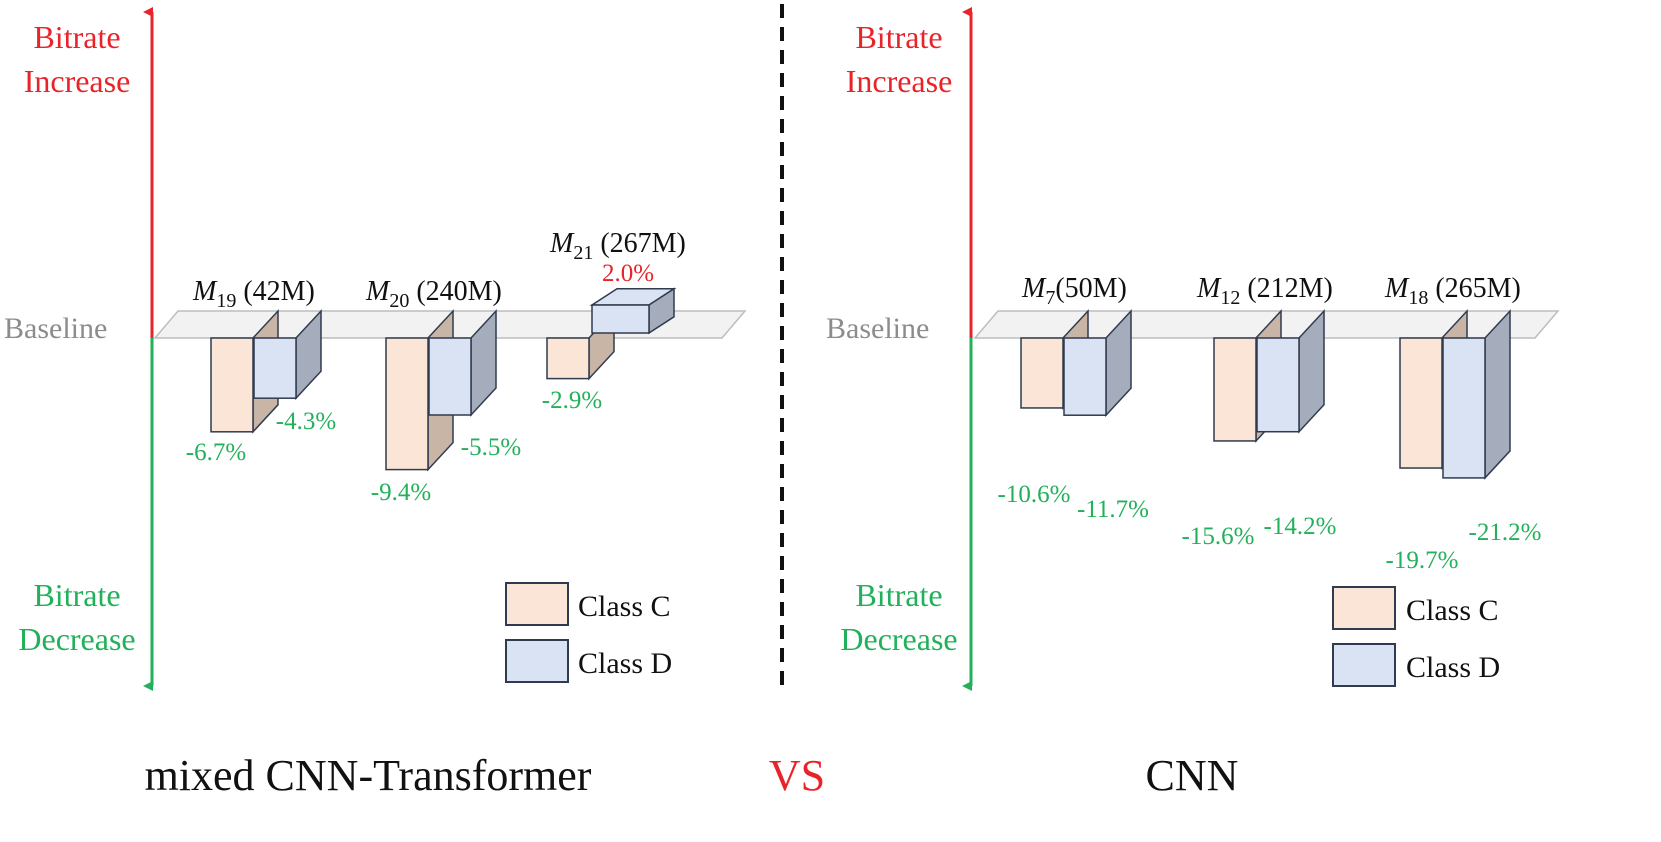  I want to click on group-label-0: M7(50M), so click(1074, 291).